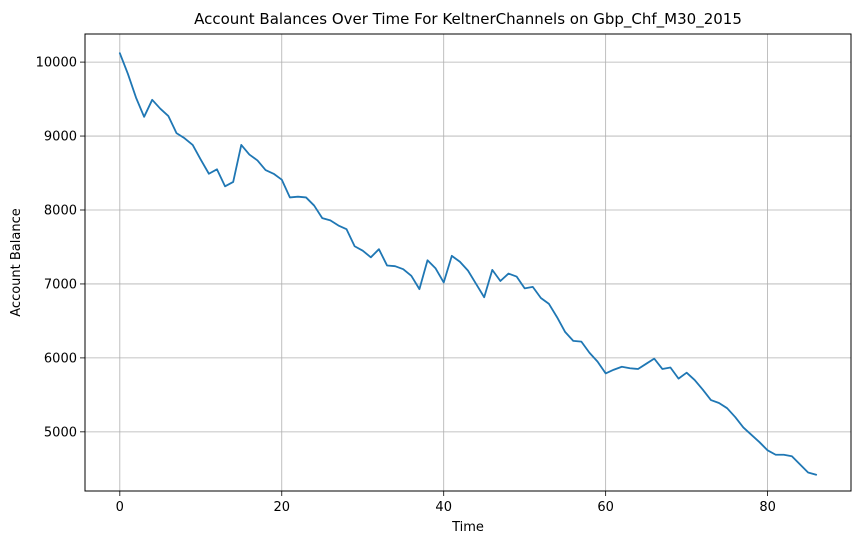 This screenshot has width=868, height=545. I want to click on y-tick-label: 8000, so click(60, 210).